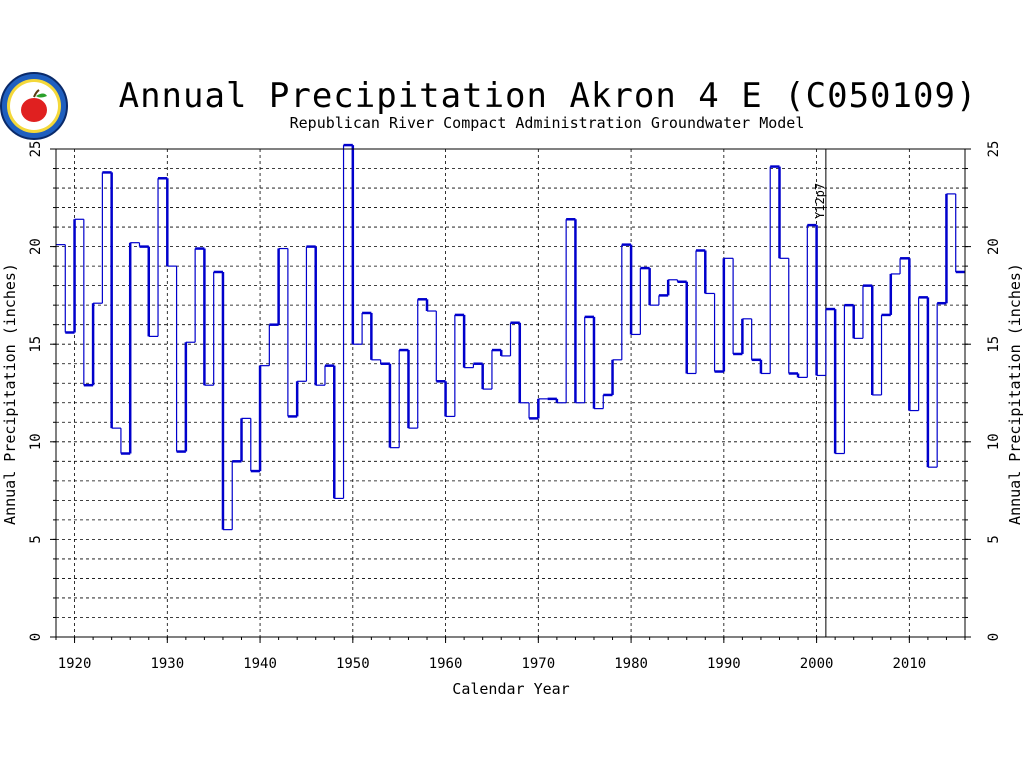  I want to click on y-tick-label-right: 0, so click(994, 637).